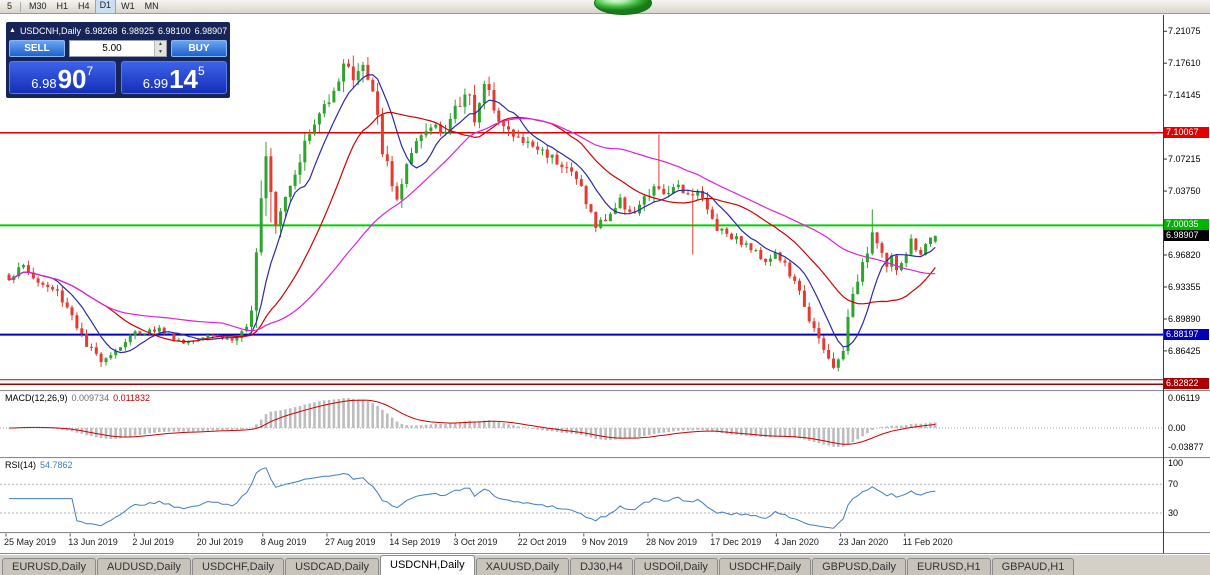  What do you see at coordinates (211, 30) in the screenshot?
I see `ohlc-close: 6.98907` at bounding box center [211, 30].